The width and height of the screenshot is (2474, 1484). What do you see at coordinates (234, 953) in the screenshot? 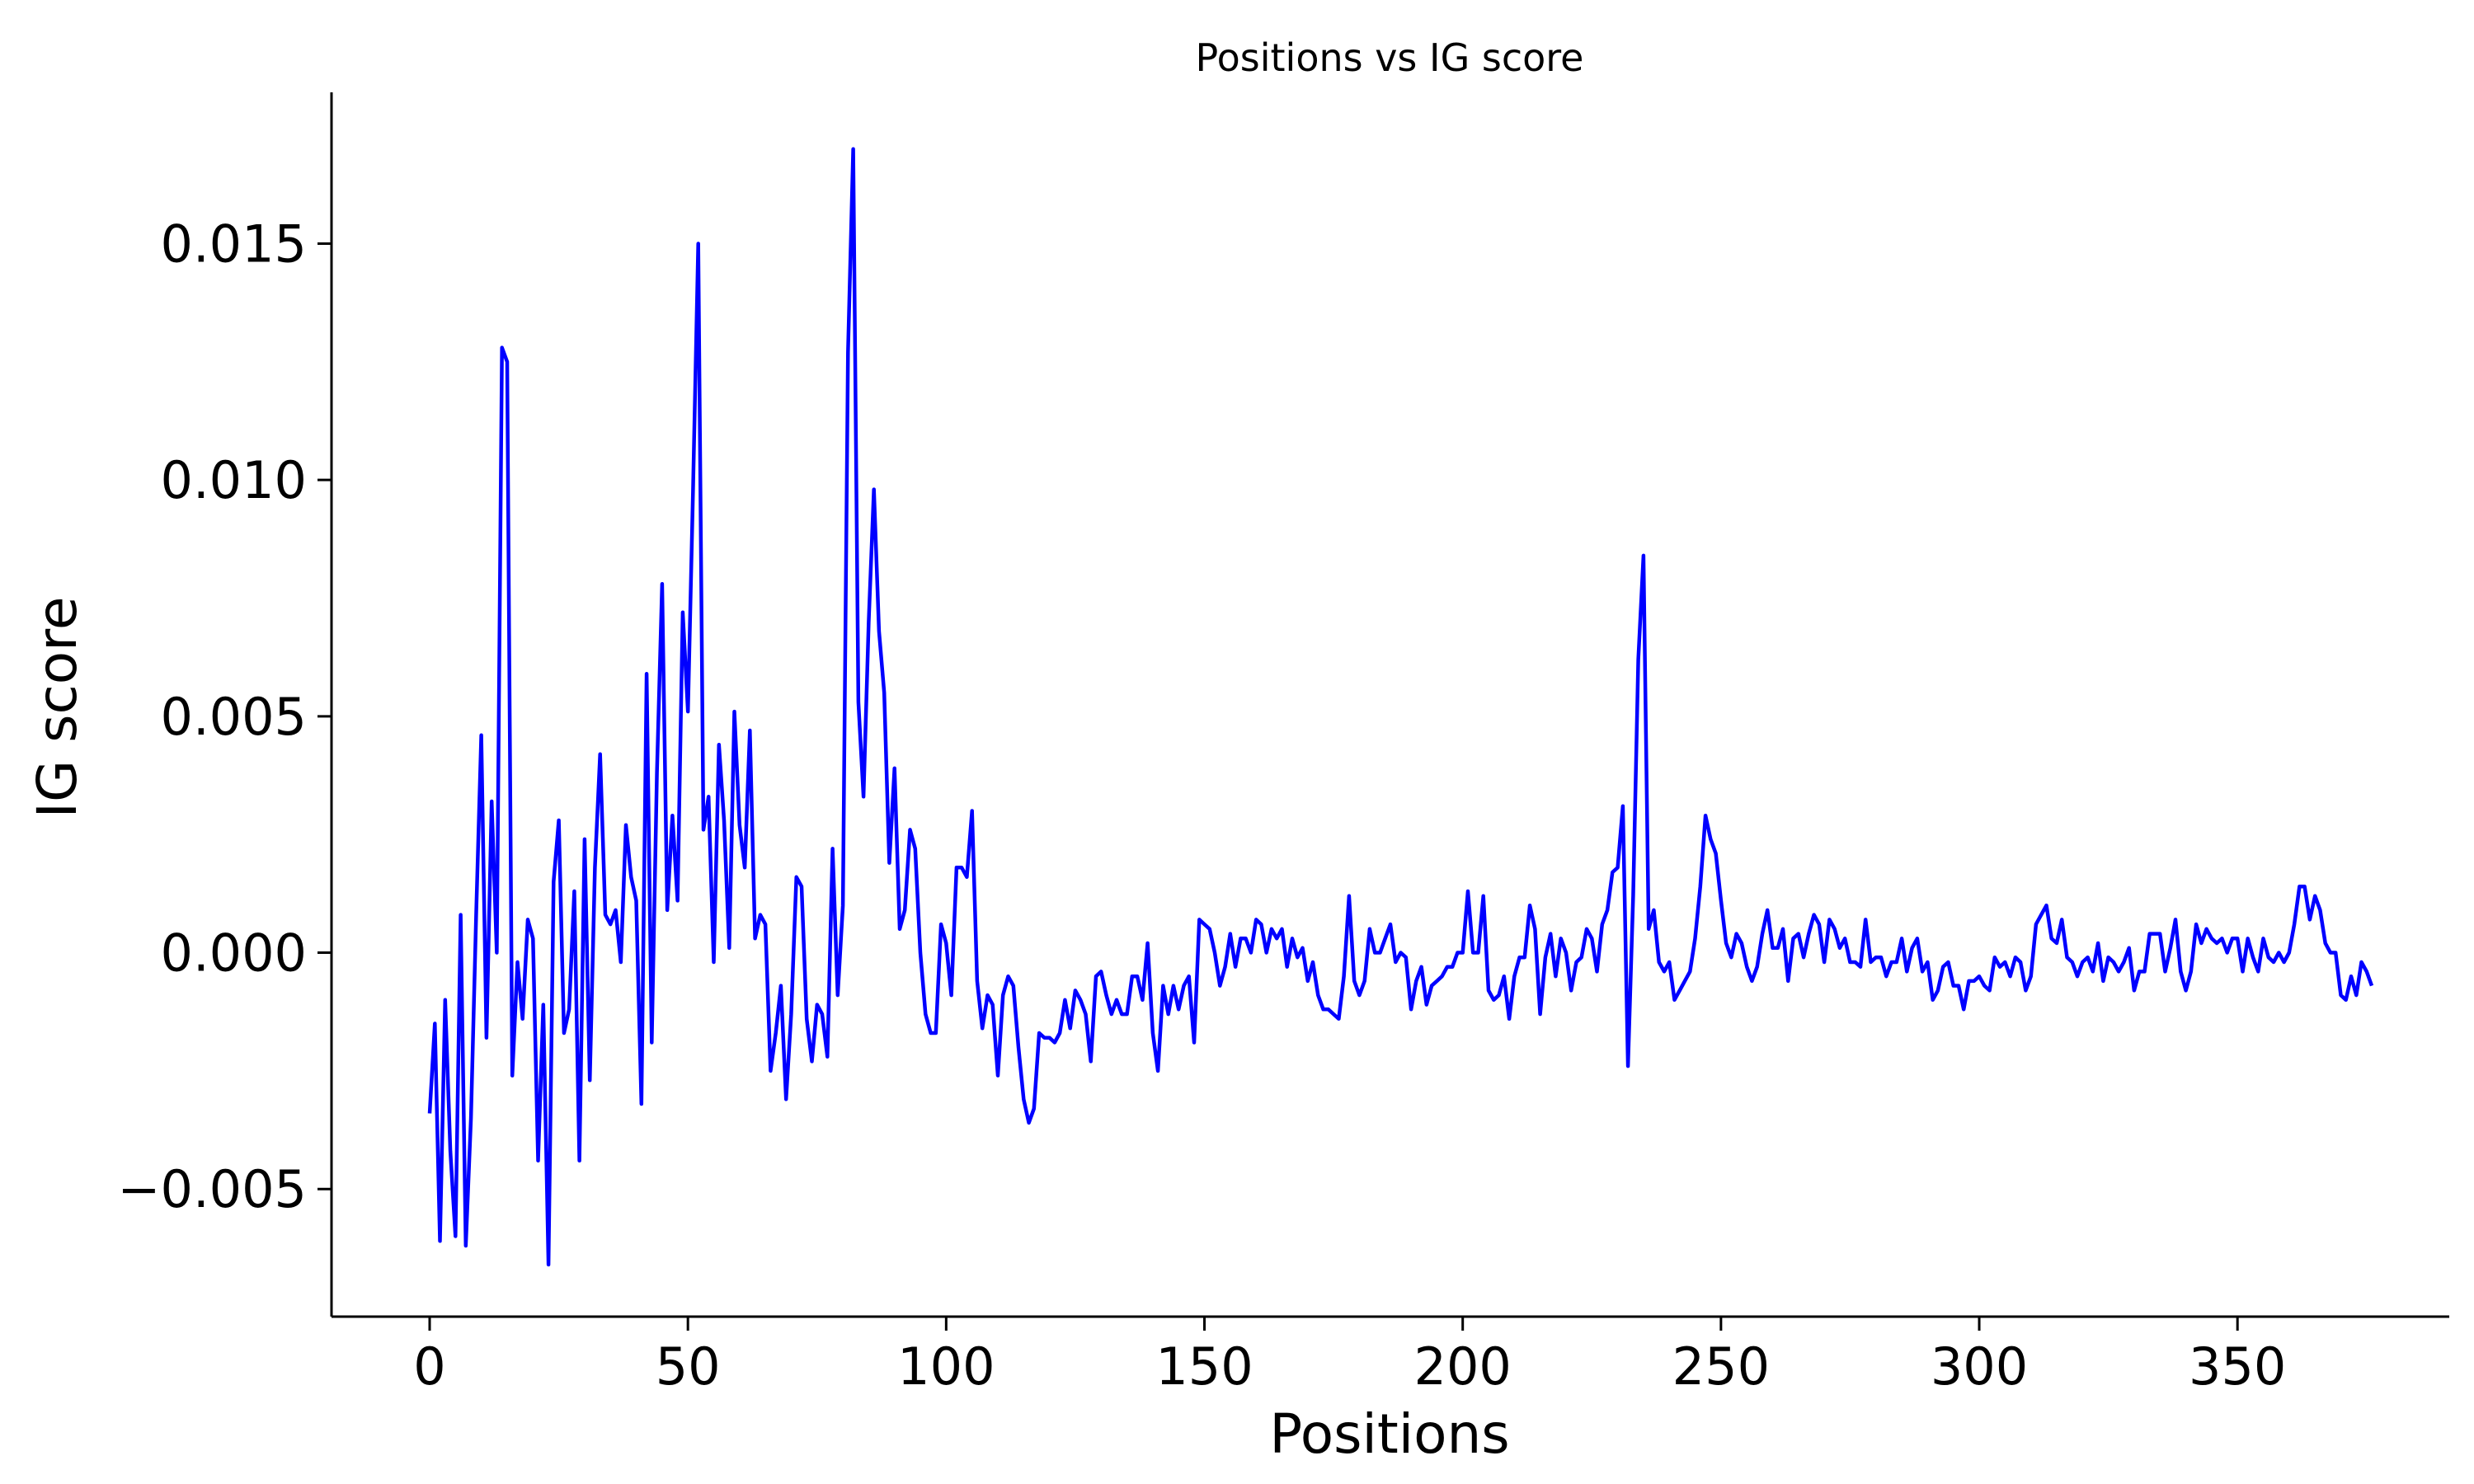
I see `y-tick-label: 0.000` at bounding box center [234, 953].